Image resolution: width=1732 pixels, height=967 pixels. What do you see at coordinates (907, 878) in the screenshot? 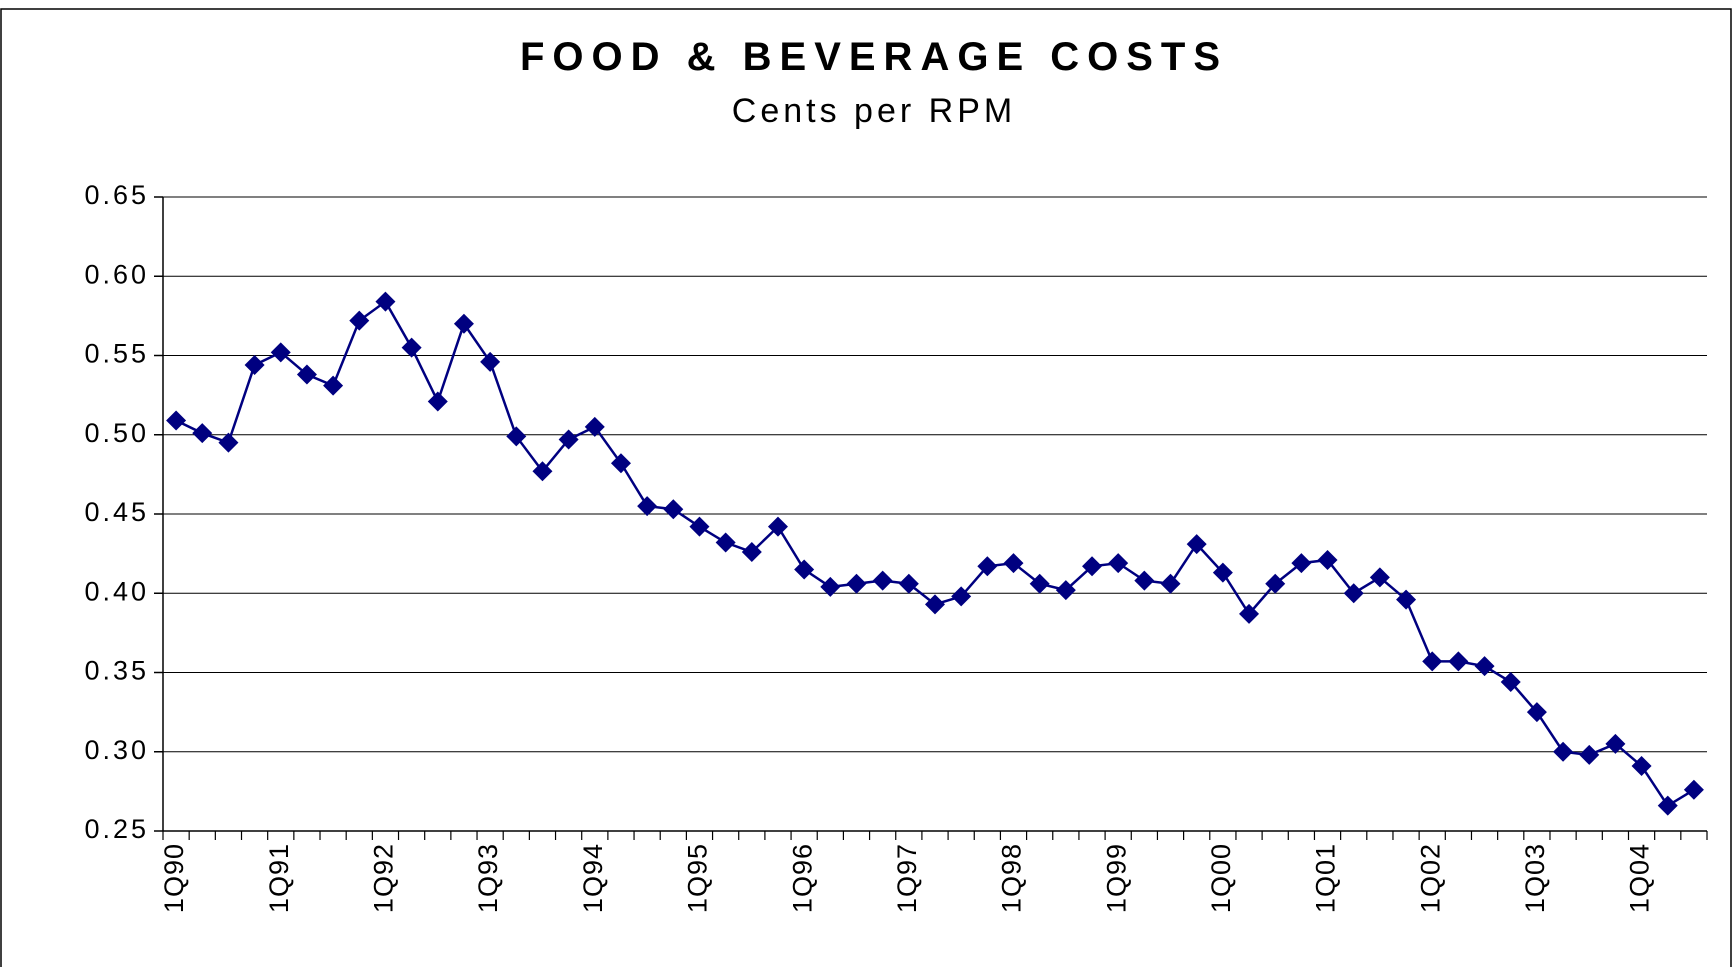
I see `x-tick-label: 1Q97` at bounding box center [907, 878].